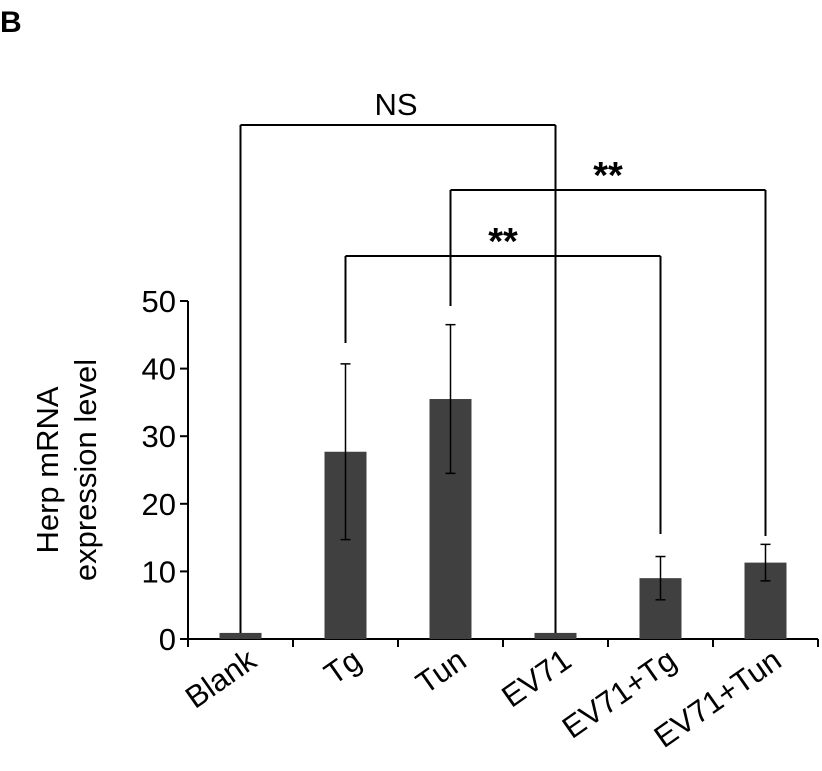  What do you see at coordinates (343, 666) in the screenshot?
I see `x-tick-label: Tg` at bounding box center [343, 666].